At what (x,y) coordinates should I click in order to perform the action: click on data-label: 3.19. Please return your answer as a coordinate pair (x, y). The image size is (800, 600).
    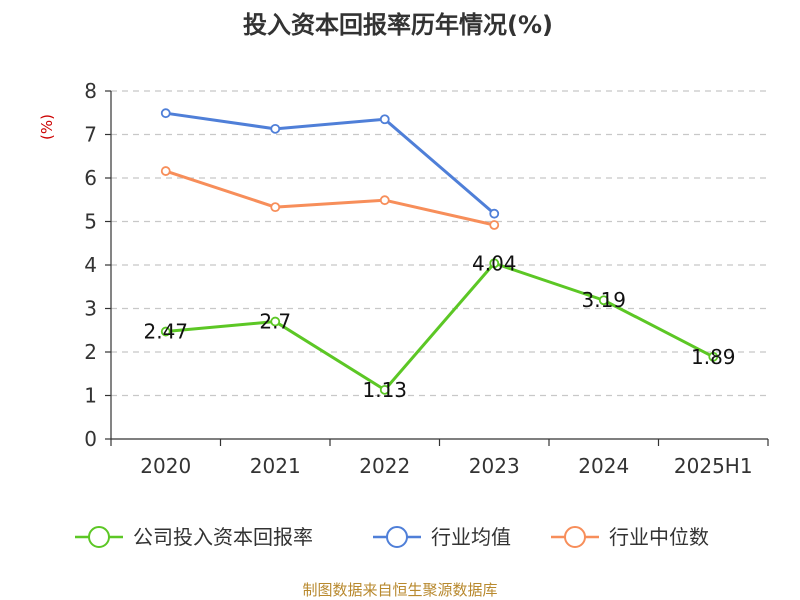
    Looking at the image, I should click on (603, 300).